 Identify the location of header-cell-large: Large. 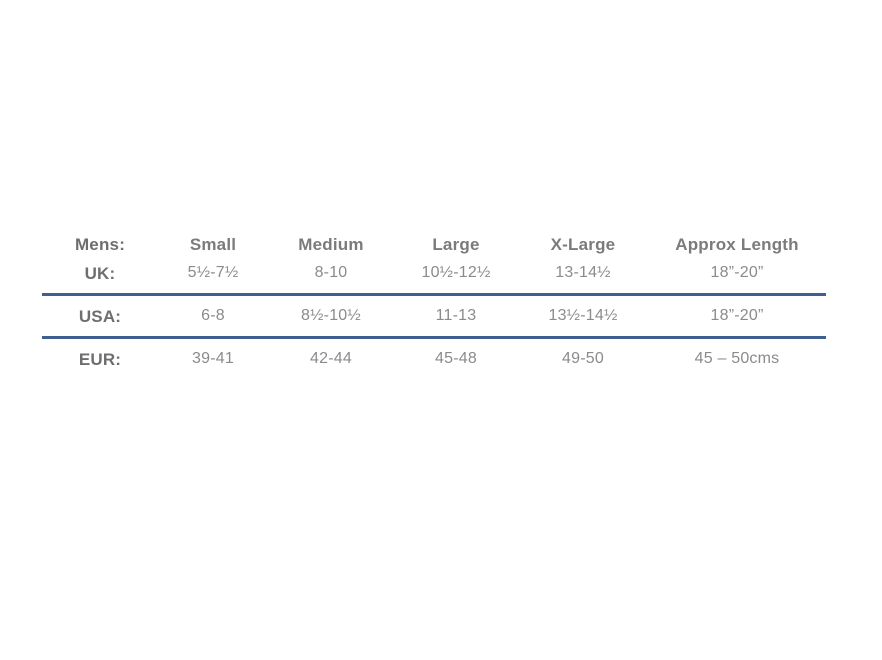
(456, 244).